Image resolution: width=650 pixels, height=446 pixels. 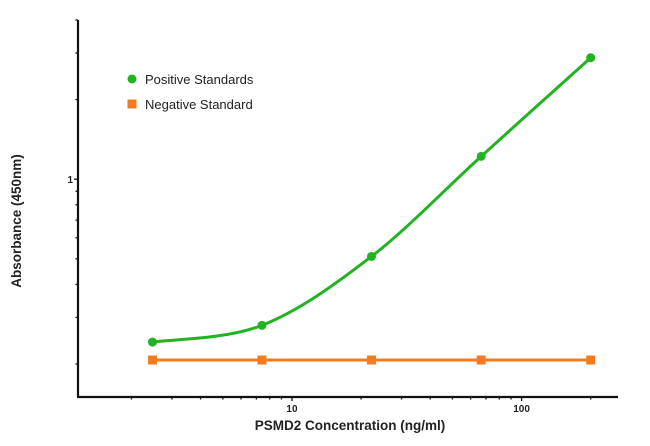 I want to click on x-tick-label: 10, so click(x=292, y=409).